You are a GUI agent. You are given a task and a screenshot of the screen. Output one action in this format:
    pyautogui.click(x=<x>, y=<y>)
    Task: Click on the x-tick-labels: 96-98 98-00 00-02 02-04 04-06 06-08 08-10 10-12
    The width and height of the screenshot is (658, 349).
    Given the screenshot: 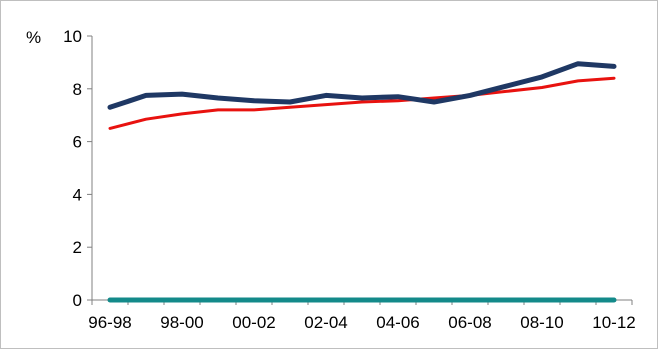 What is the action you would take?
    pyautogui.click(x=361, y=322)
    